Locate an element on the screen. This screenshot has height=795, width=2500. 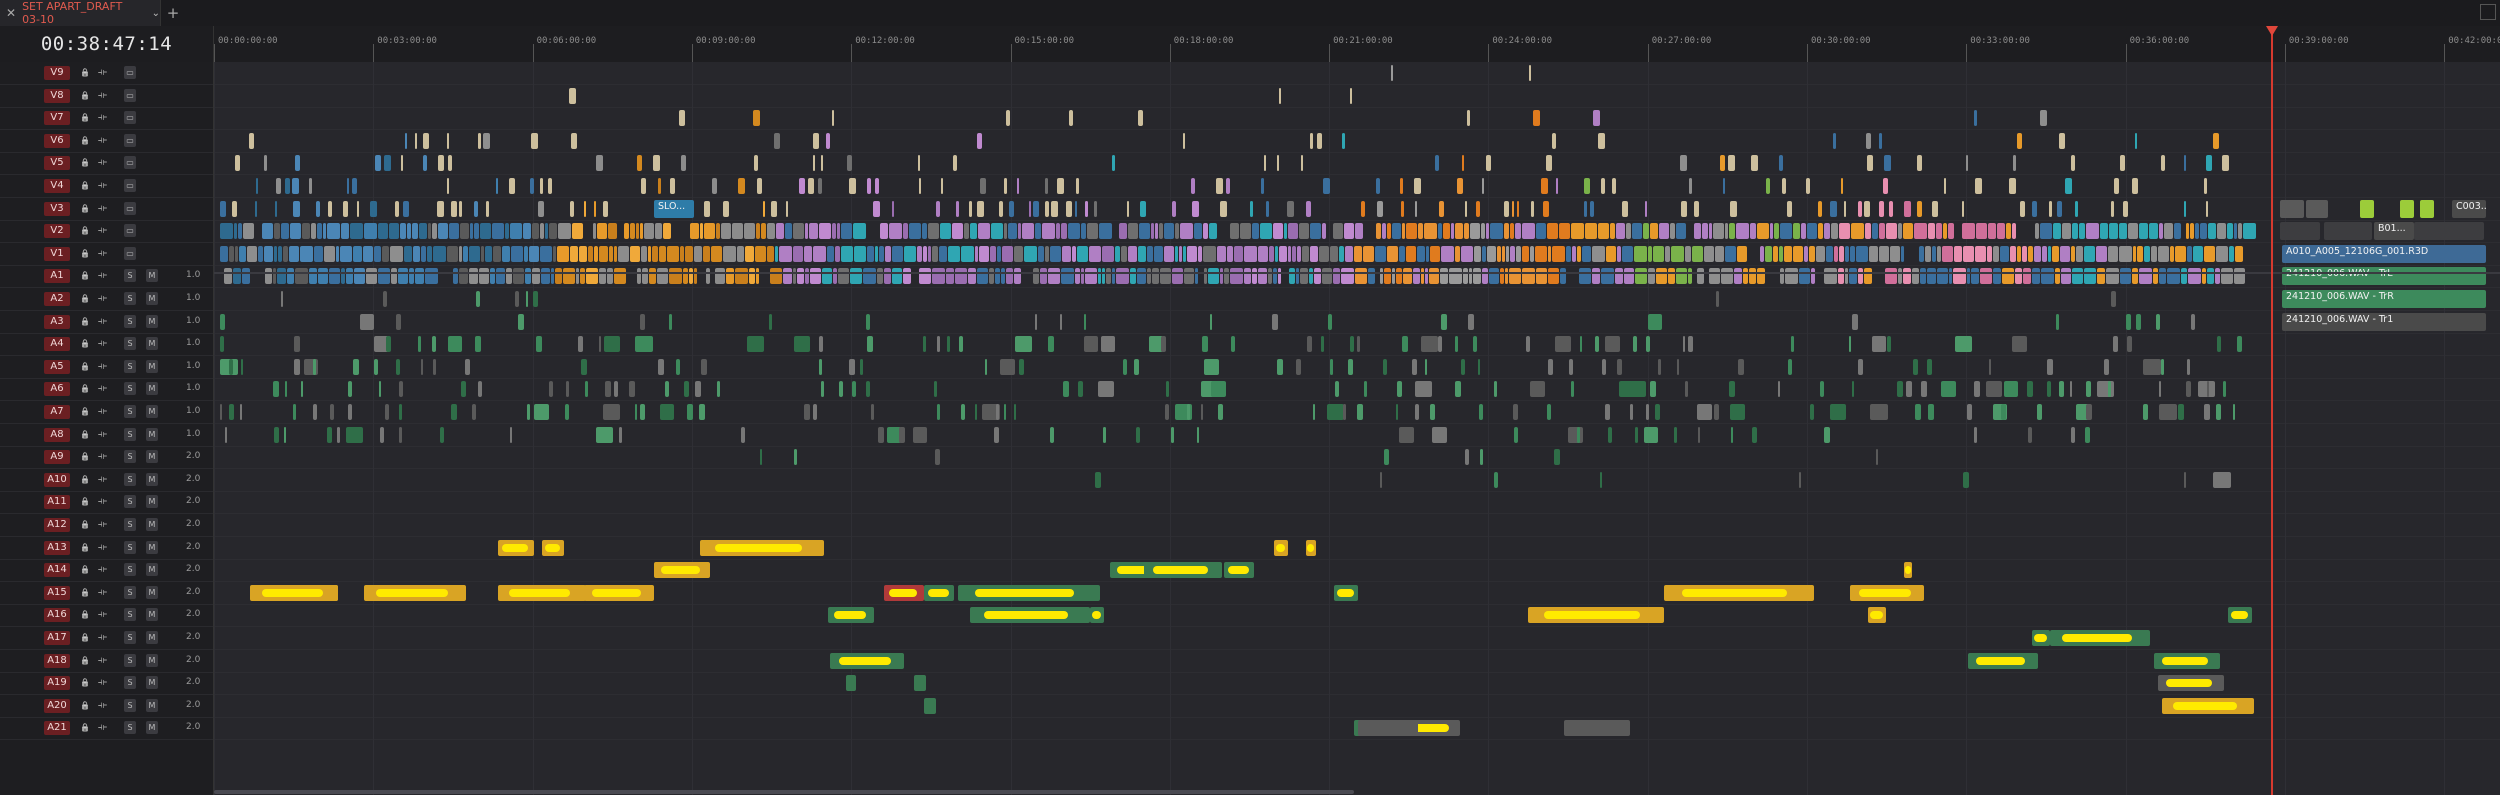
link-arrows-icon: ⟛ is located at coordinates (103, 705).